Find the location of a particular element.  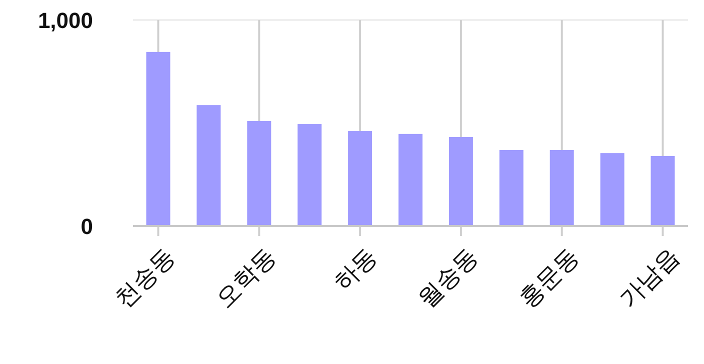

y-tick-label: 0 is located at coordinates (86, 226).